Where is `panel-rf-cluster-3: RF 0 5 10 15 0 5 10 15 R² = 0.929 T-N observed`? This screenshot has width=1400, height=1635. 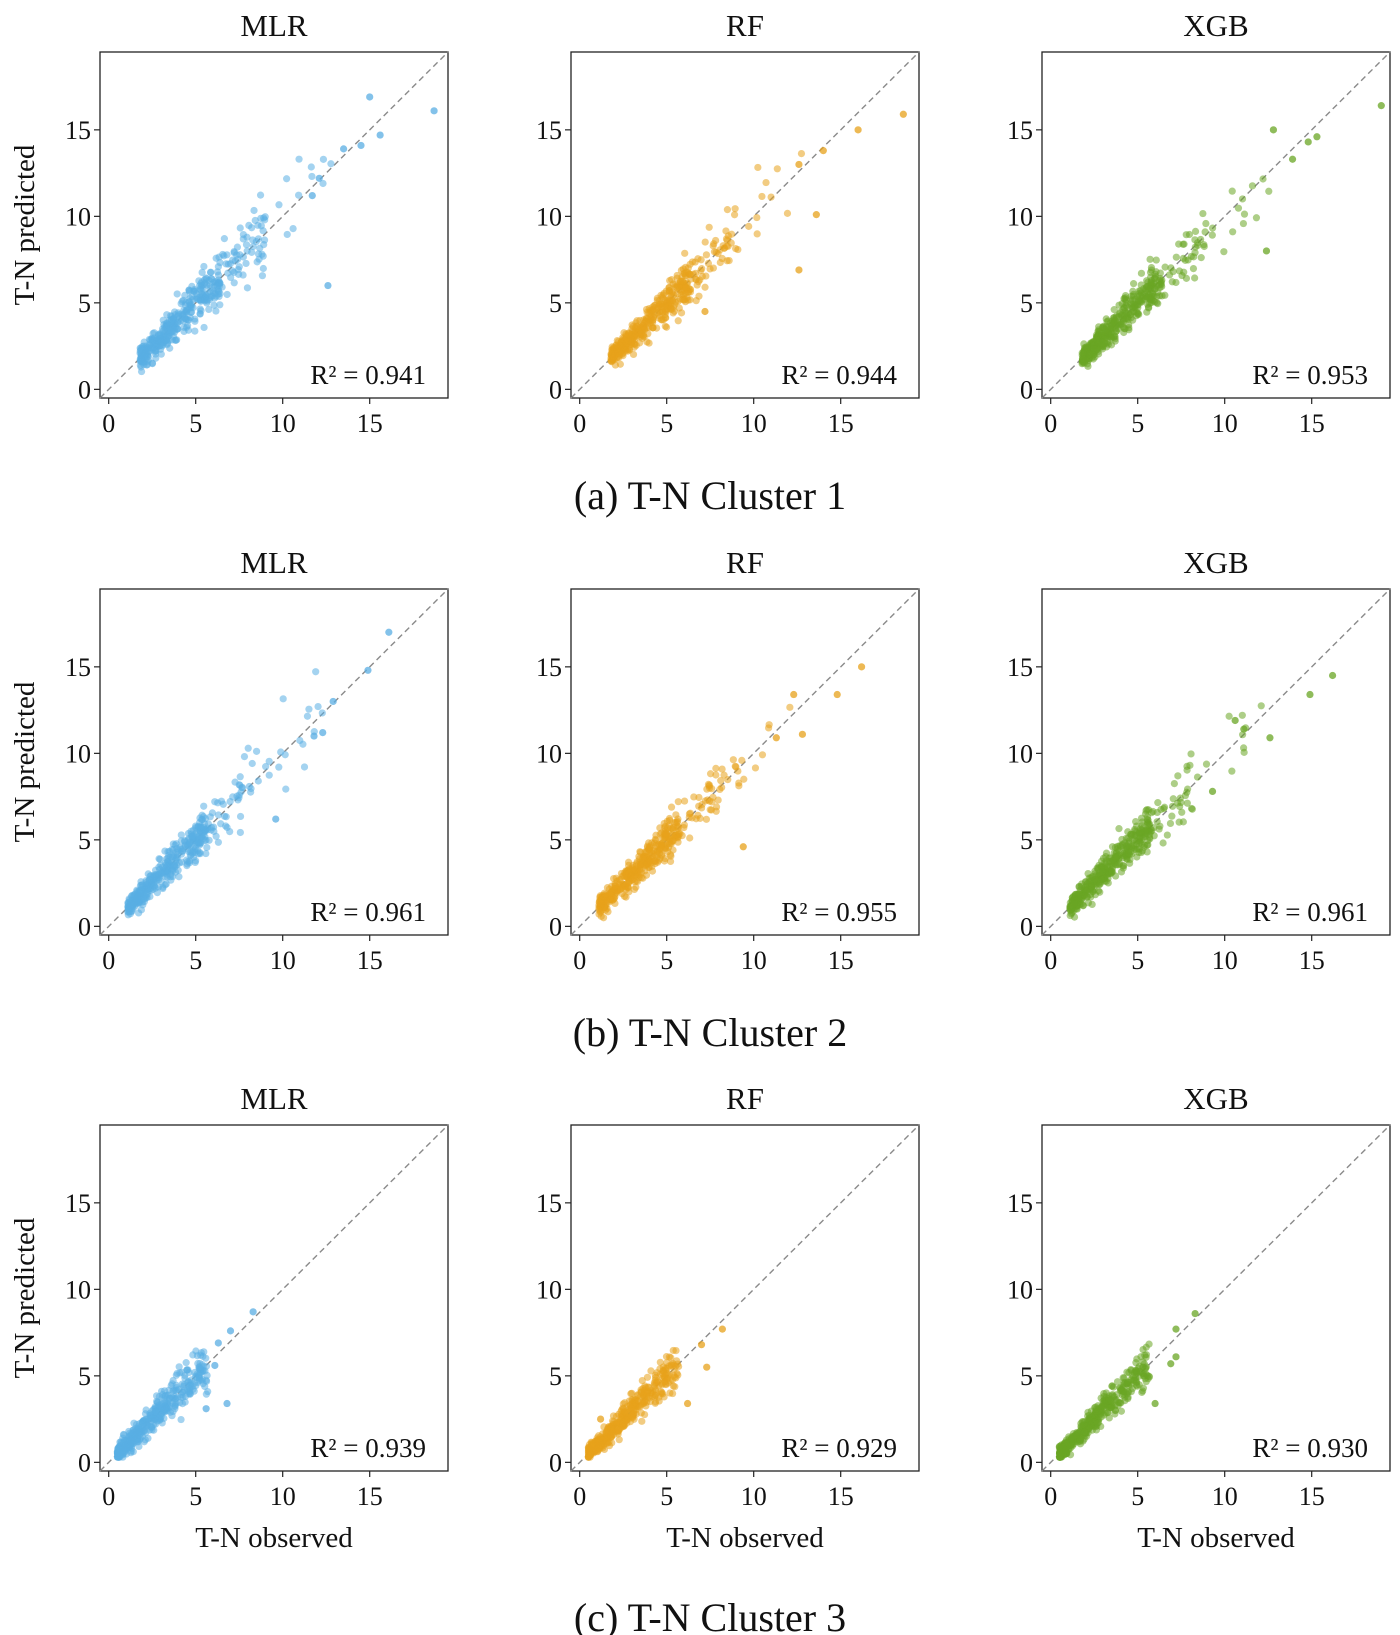
panel-rf-cluster-3: RF 0 5 10 15 0 5 10 15 R² = 0.929 T-N observed is located at coordinates (728, 1317).